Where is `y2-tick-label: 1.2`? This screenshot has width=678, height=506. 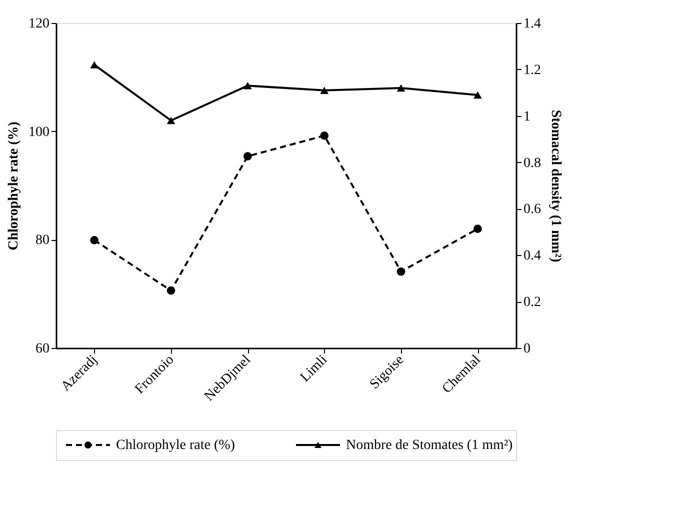 y2-tick-label: 1.2 is located at coordinates (532, 70).